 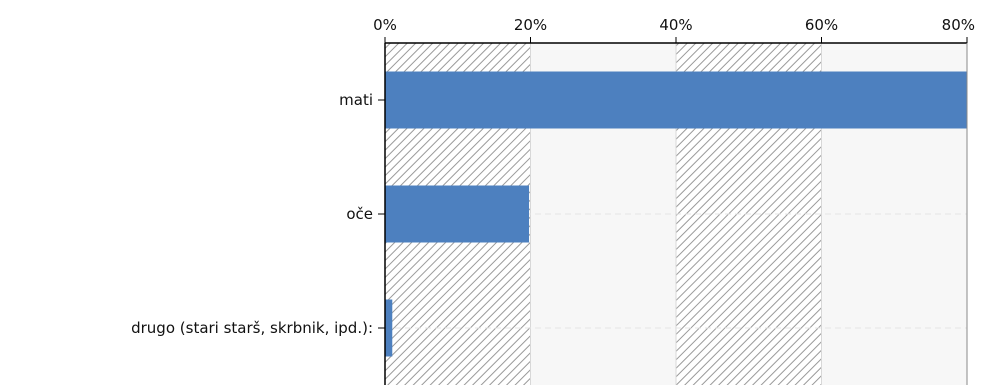 What do you see at coordinates (675, 25) in the screenshot?
I see `x-tick-label: 40%` at bounding box center [675, 25].